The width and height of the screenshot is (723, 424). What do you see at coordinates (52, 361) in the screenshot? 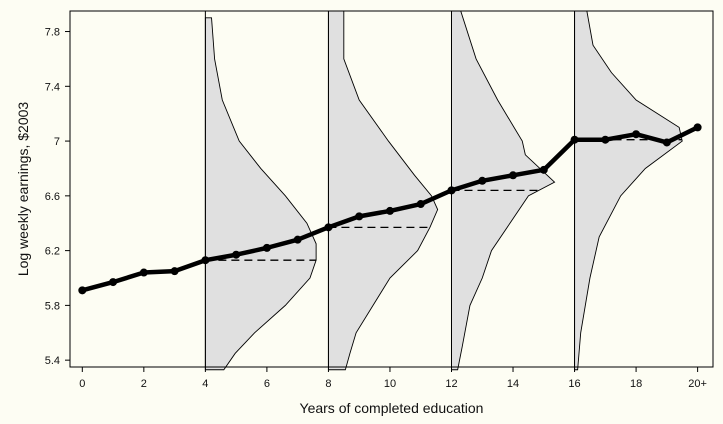
I see `y-tick-label: 5.4` at bounding box center [52, 361].